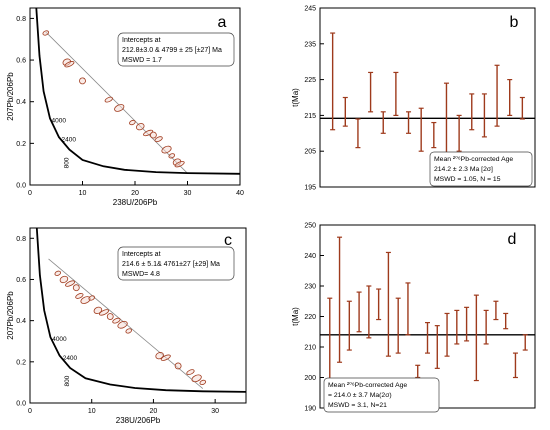 The height and width of the screenshot is (430, 550). I want to click on annotation-line: 214.6 ± 5.1& 4761±27 [±29] Ma, so click(171, 264).